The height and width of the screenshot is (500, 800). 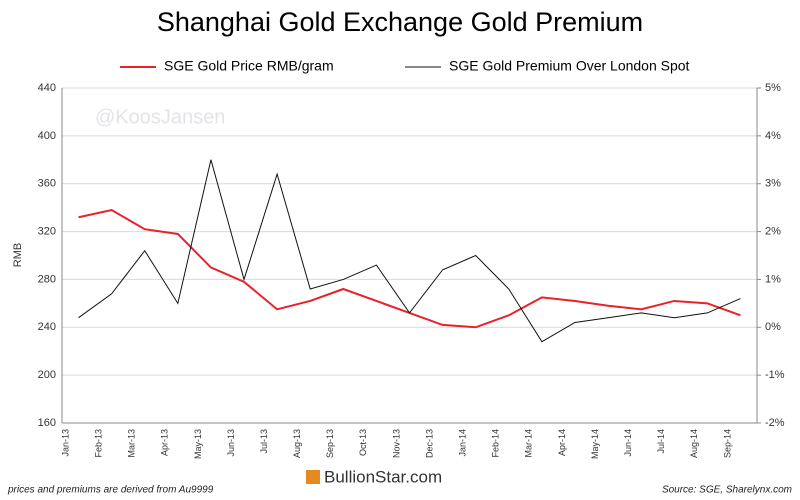 What do you see at coordinates (297, 443) in the screenshot?
I see `x-tick-label: Aug-13` at bounding box center [297, 443].